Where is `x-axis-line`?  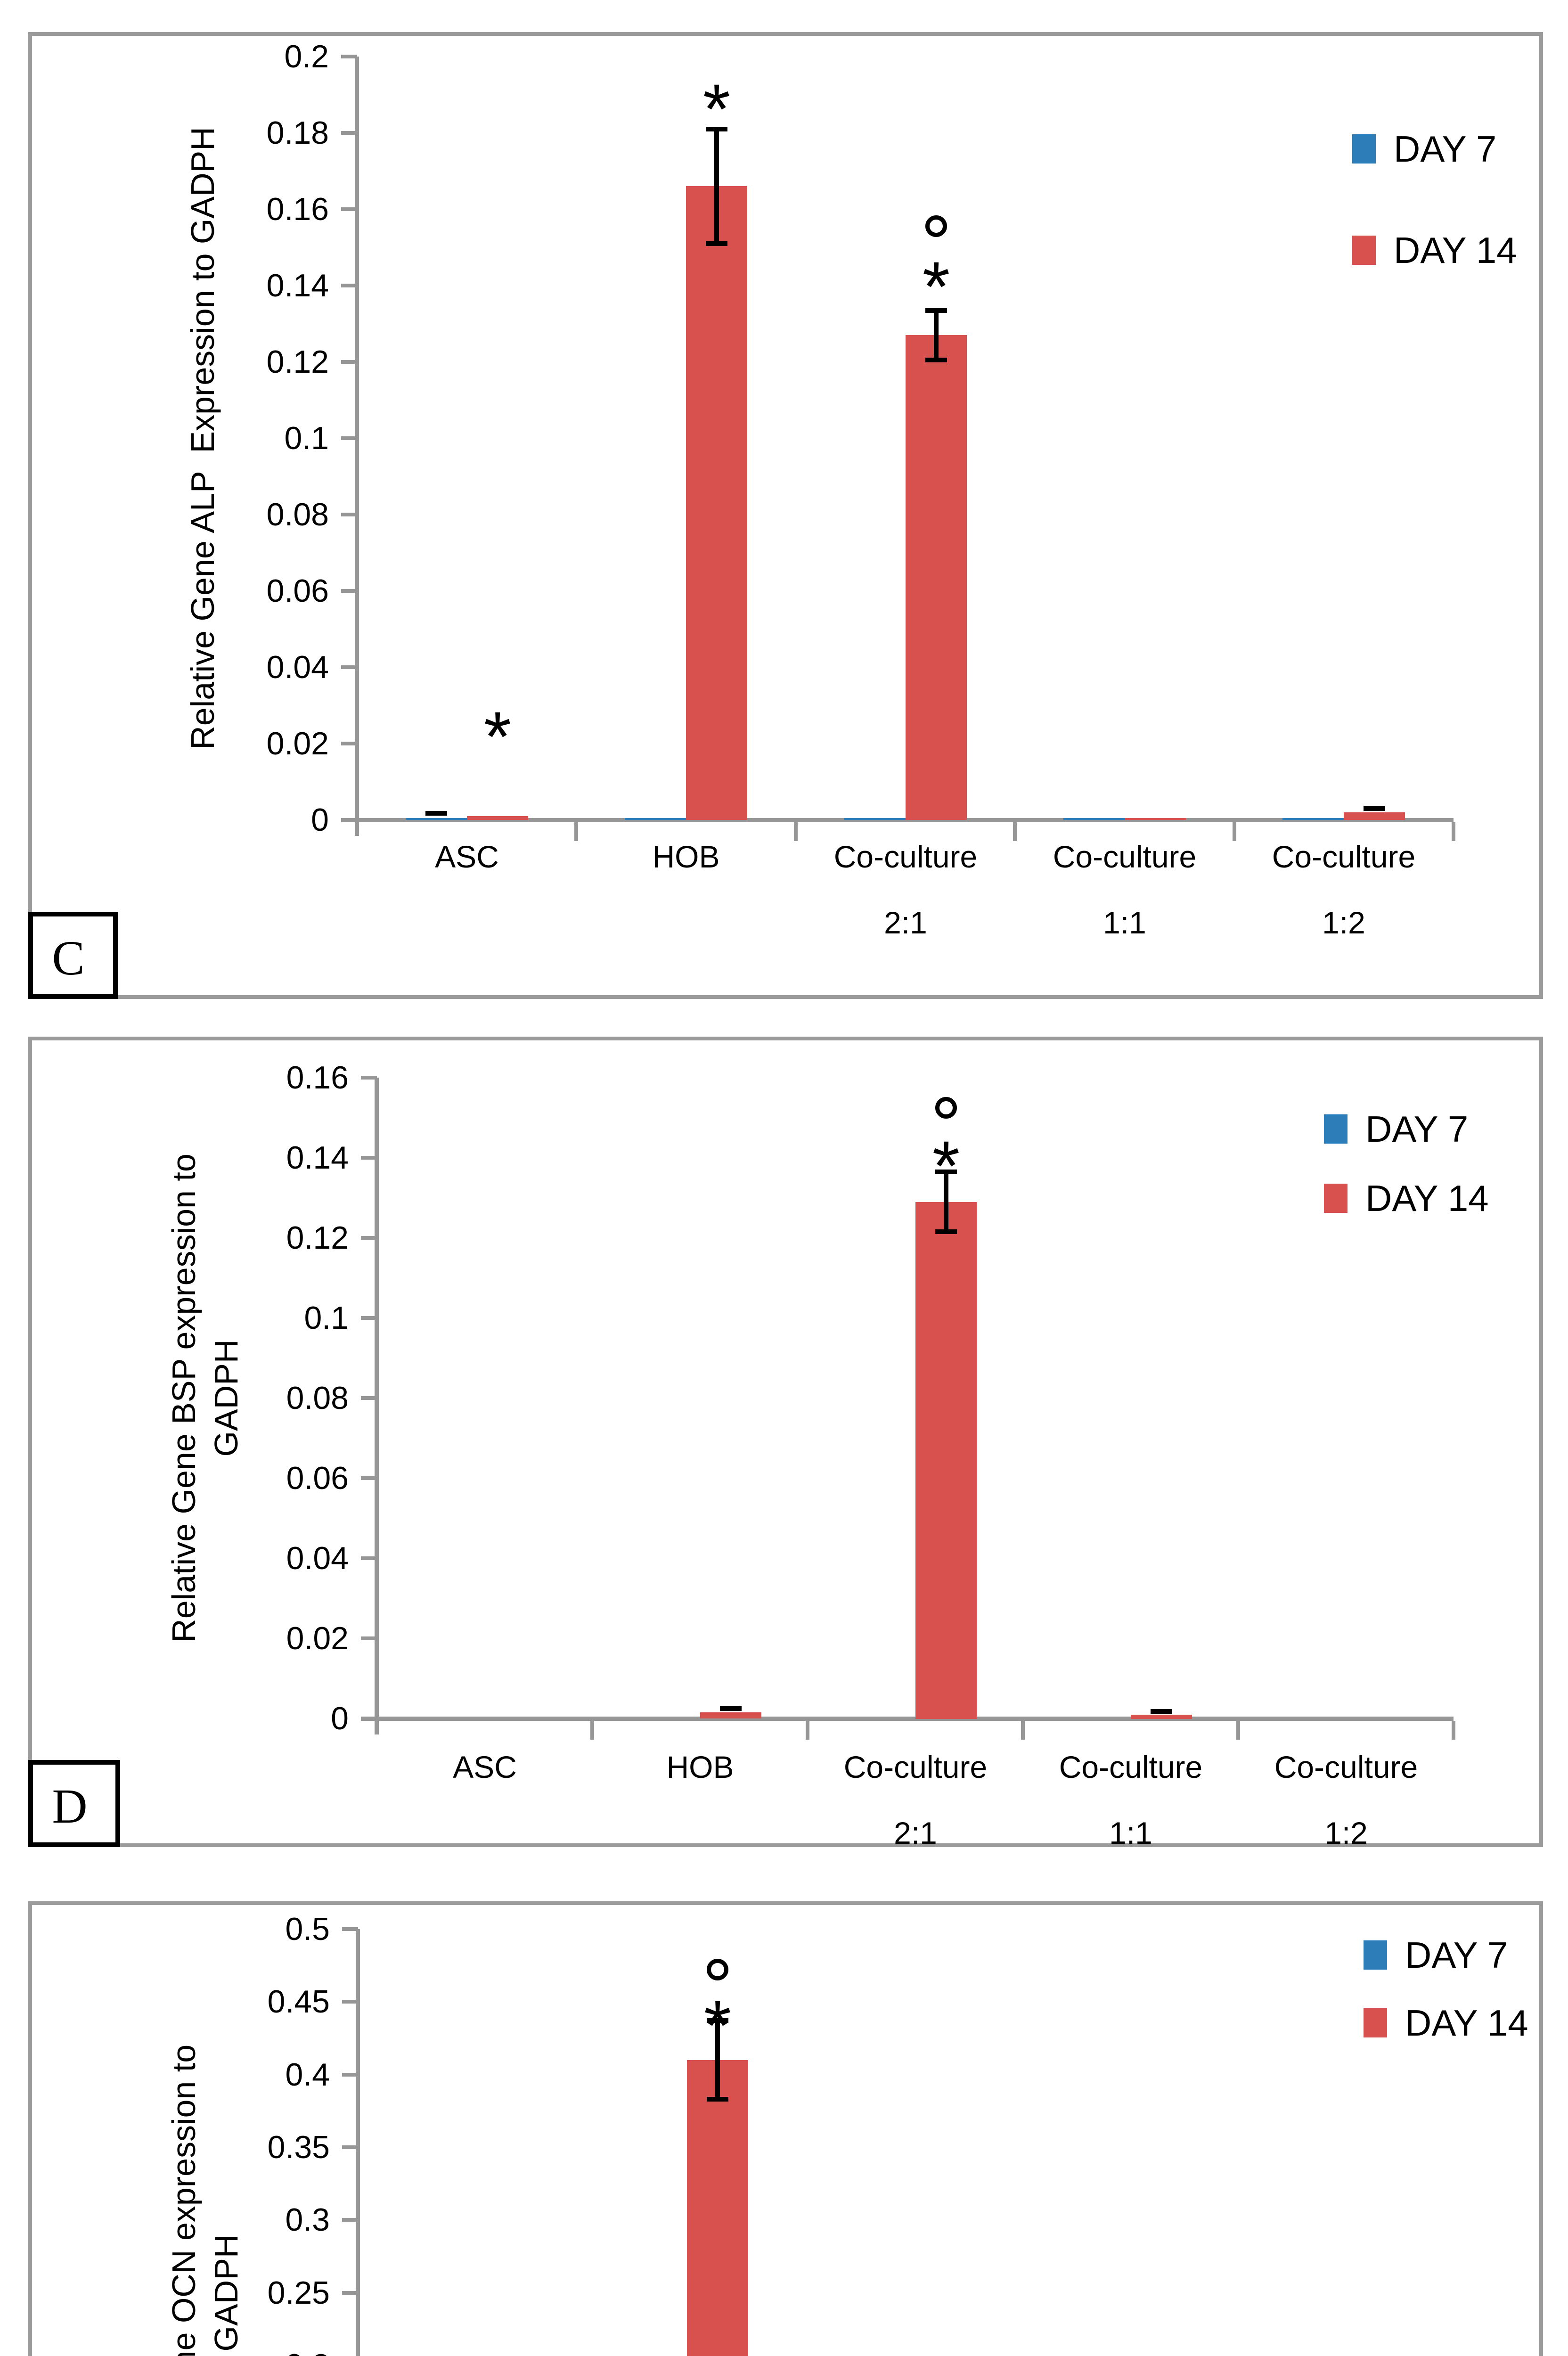 x-axis-line is located at coordinates (908, 1719).